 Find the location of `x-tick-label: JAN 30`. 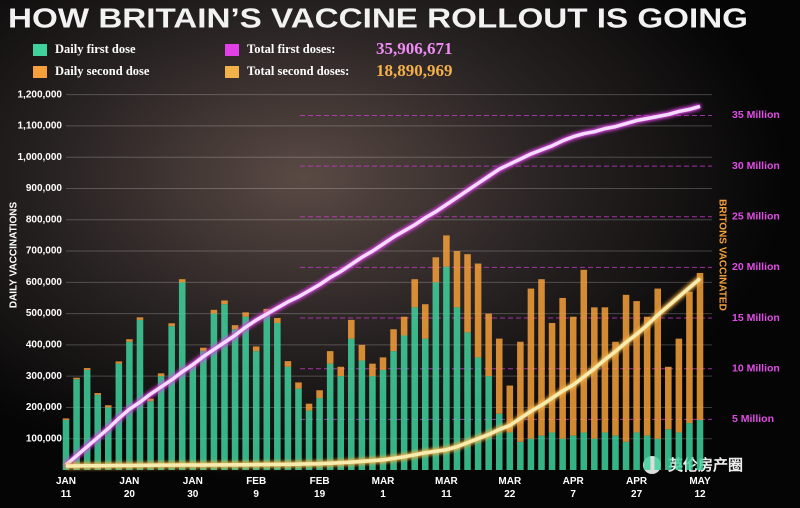

x-tick-label: JAN 30 is located at coordinates (193, 488).